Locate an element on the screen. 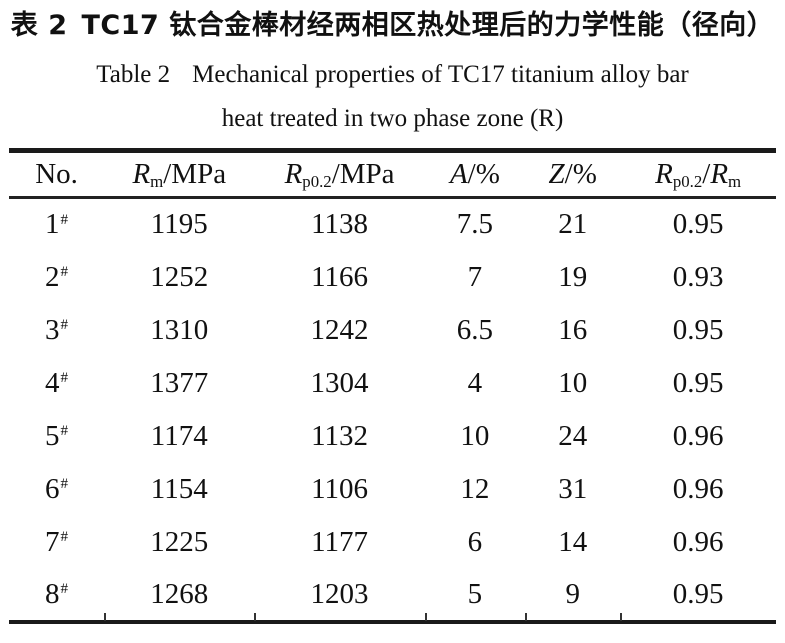  header-rp02: Rp0.2/MPa is located at coordinates (339, 174).